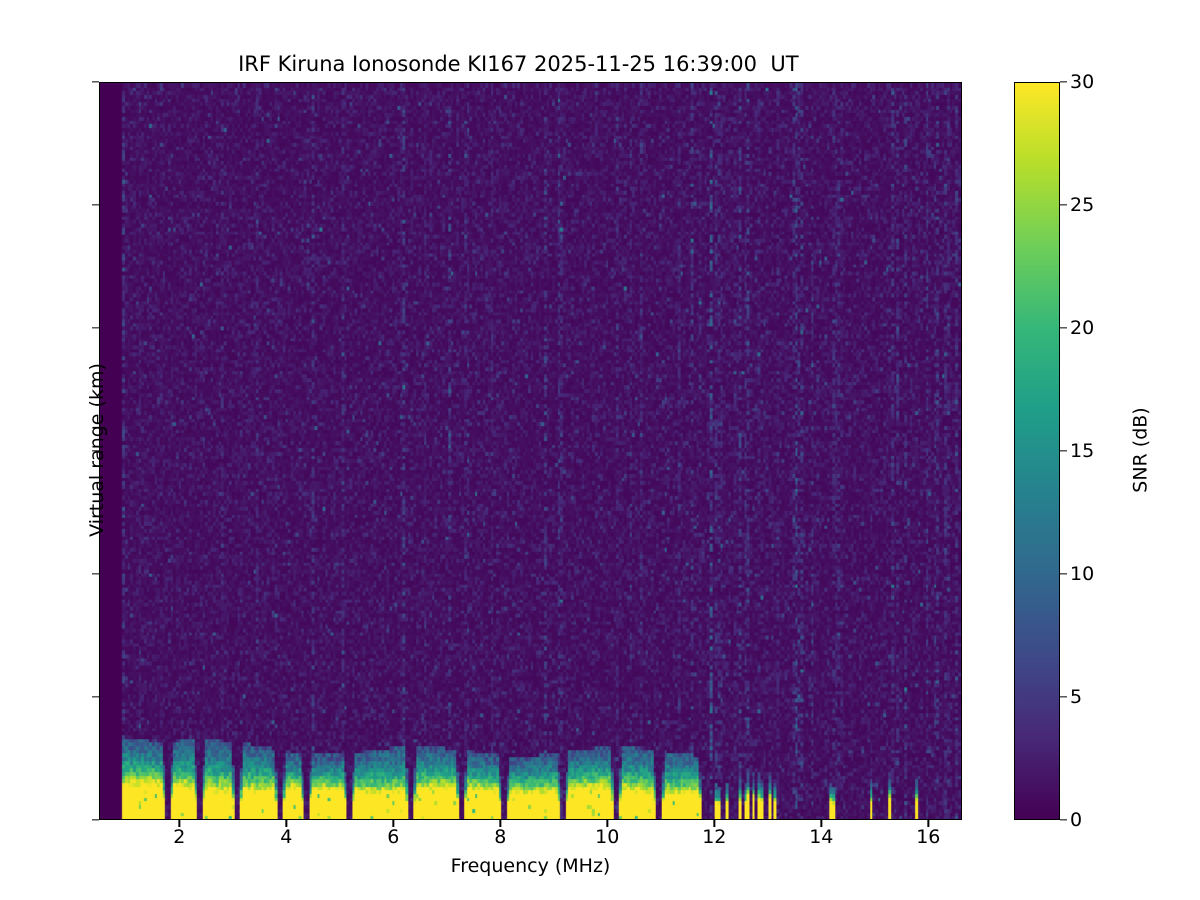 The width and height of the screenshot is (1200, 900). What do you see at coordinates (821, 837) in the screenshot?
I see `x-tick-label: 14` at bounding box center [821, 837].